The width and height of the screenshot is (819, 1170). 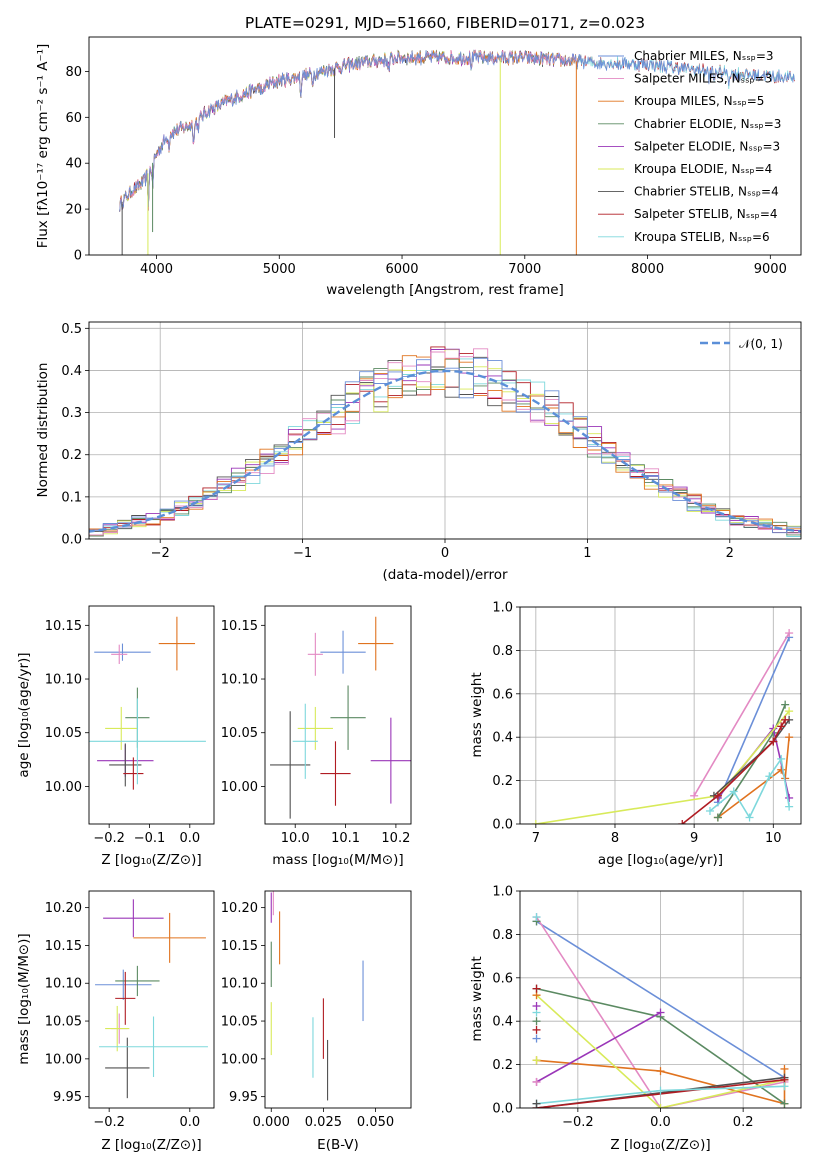 I want to click on legend-entry: Chabrier ELODIE, Nₛₛₚ=3, so click(x=707, y=124).